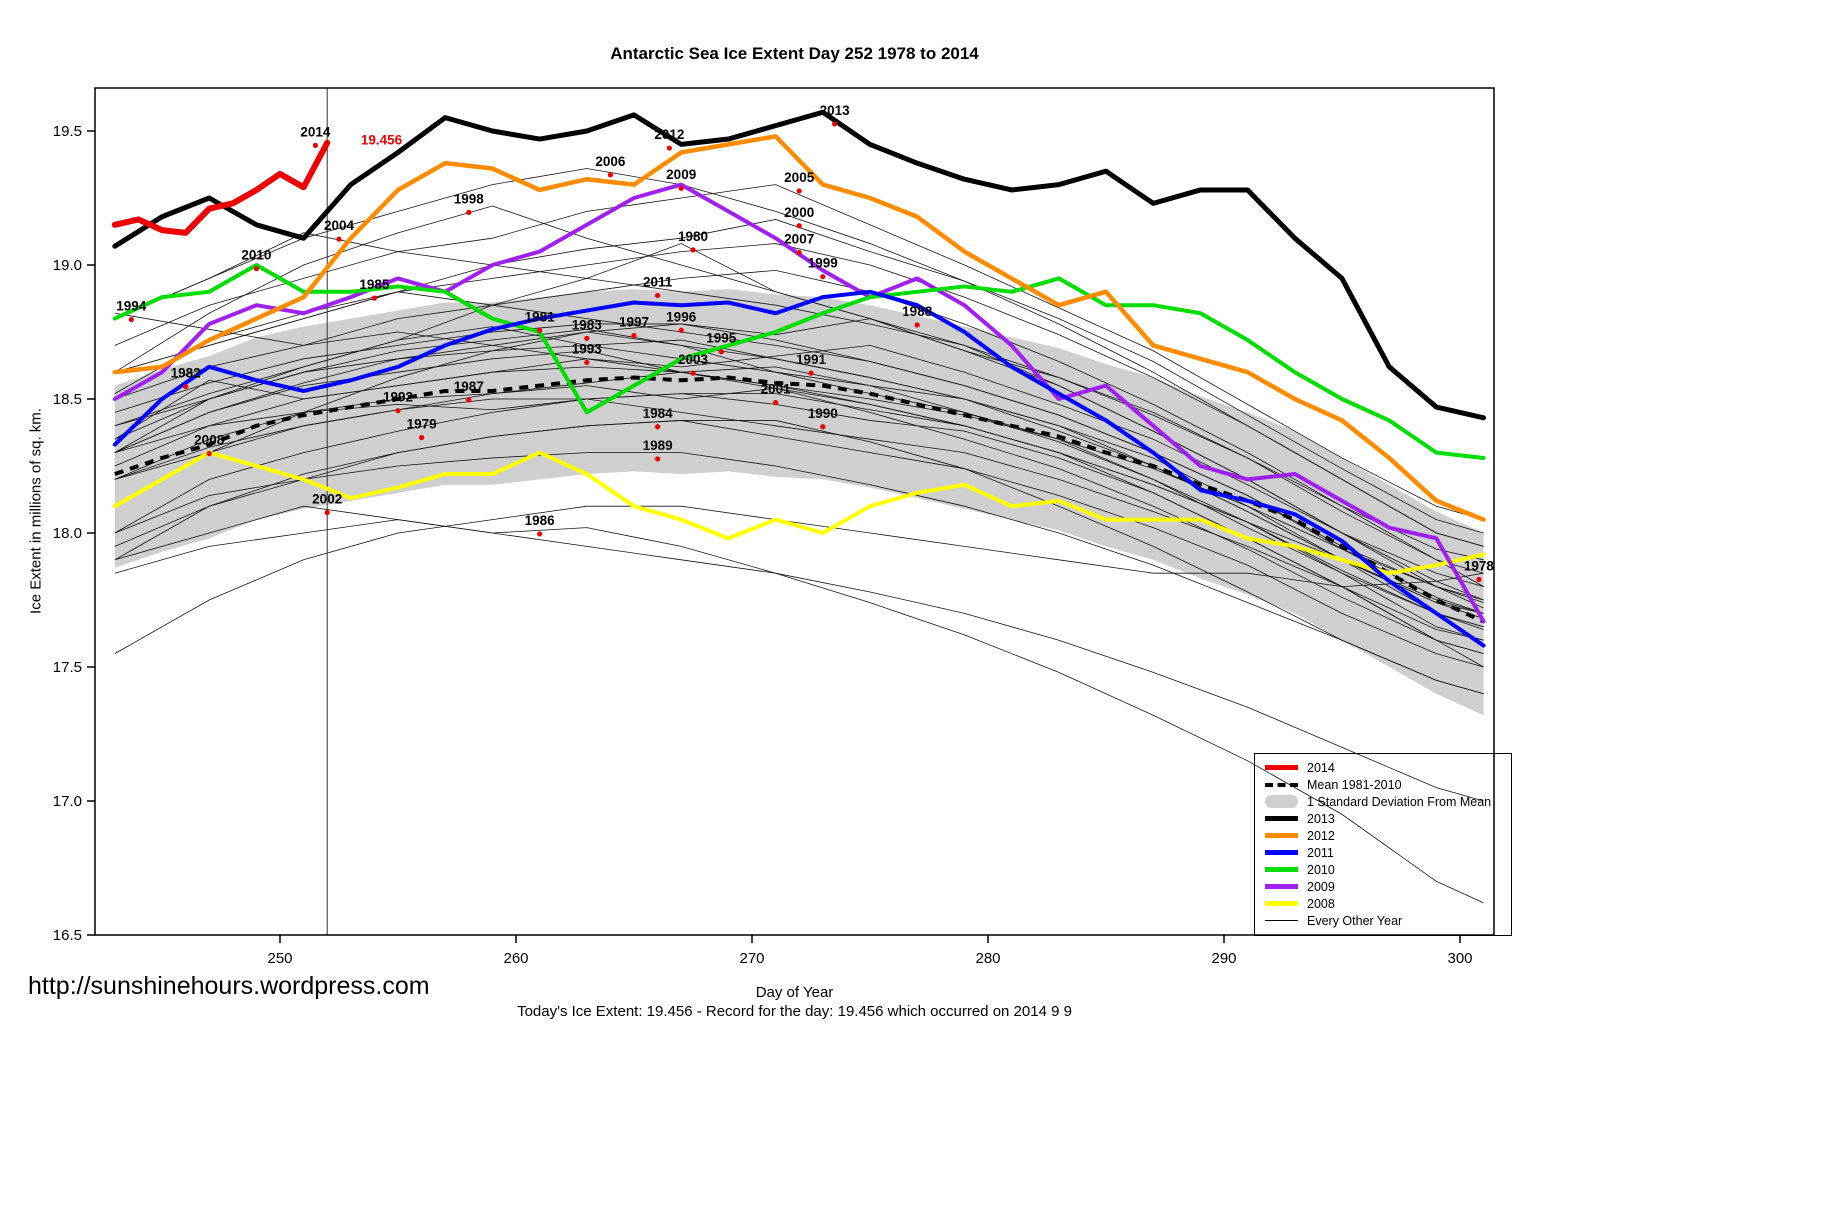 Image resolution: width=1836 pixels, height=1223 pixels. Describe the element at coordinates (382, 139) in the screenshot. I see `year-label-19.456: 19.456` at that location.